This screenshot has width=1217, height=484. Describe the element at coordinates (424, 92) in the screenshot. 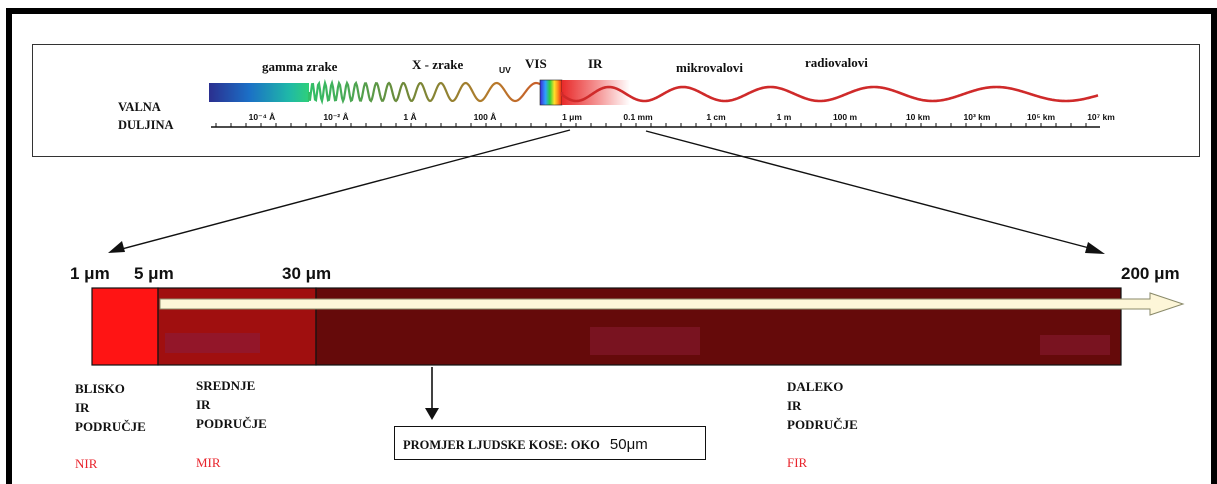

I see `xray-wave` at that location.